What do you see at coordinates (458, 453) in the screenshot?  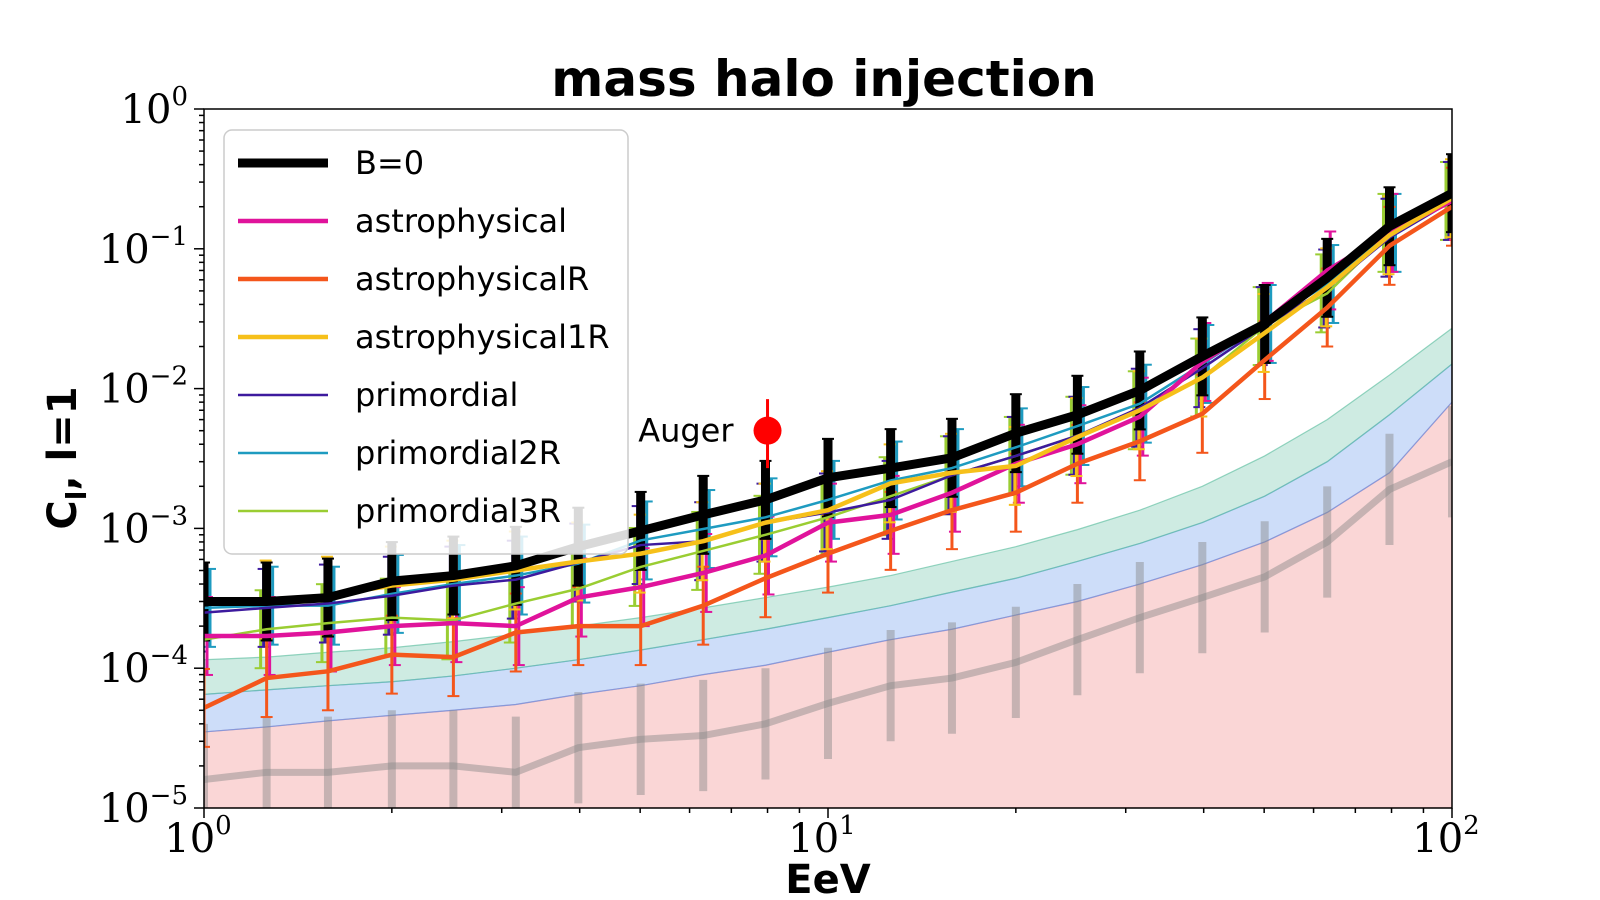 I see `legend-label-primordial2r: primordial2R` at bounding box center [458, 453].